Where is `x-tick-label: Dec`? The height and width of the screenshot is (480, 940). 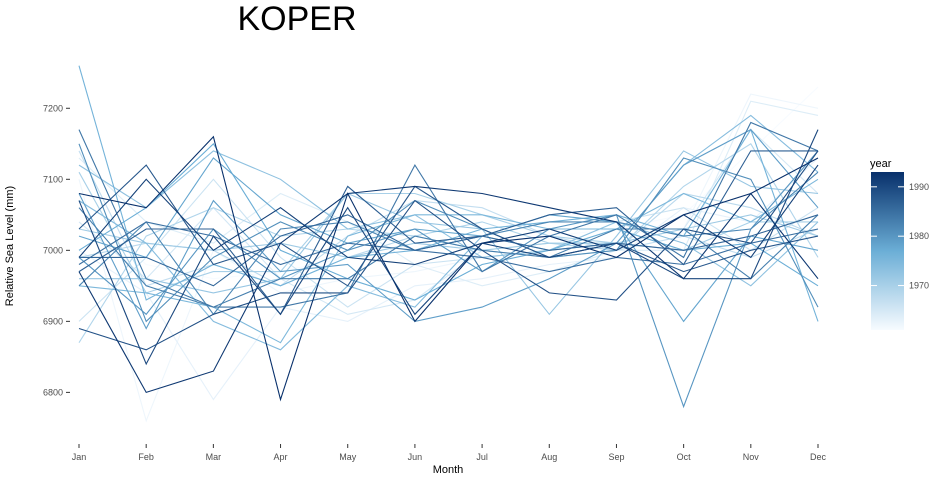 x-tick-label: Dec is located at coordinates (818, 457).